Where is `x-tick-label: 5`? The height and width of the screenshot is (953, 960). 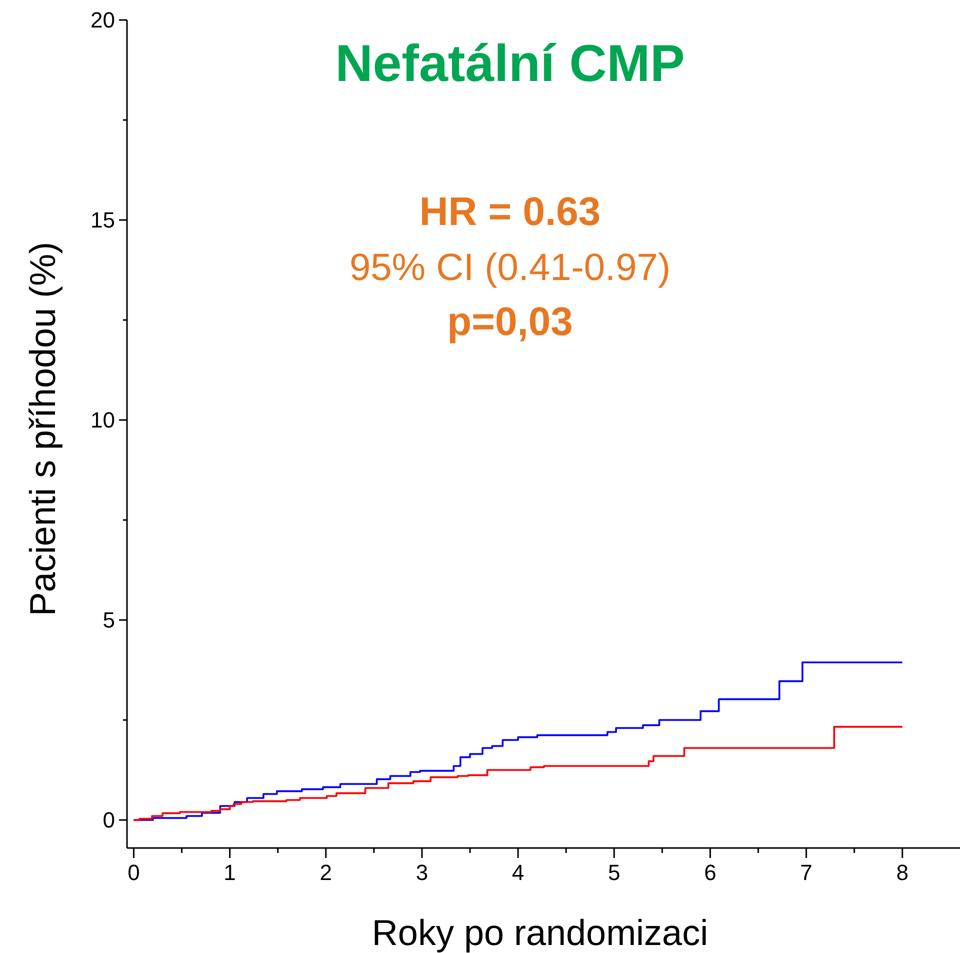 x-tick-label: 5 is located at coordinates (614, 872).